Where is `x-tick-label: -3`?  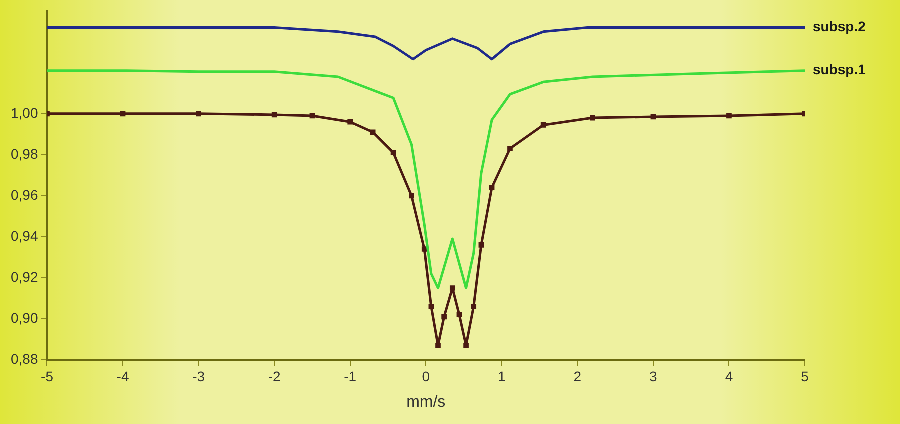 x-tick-label: -3 is located at coordinates (199, 376).